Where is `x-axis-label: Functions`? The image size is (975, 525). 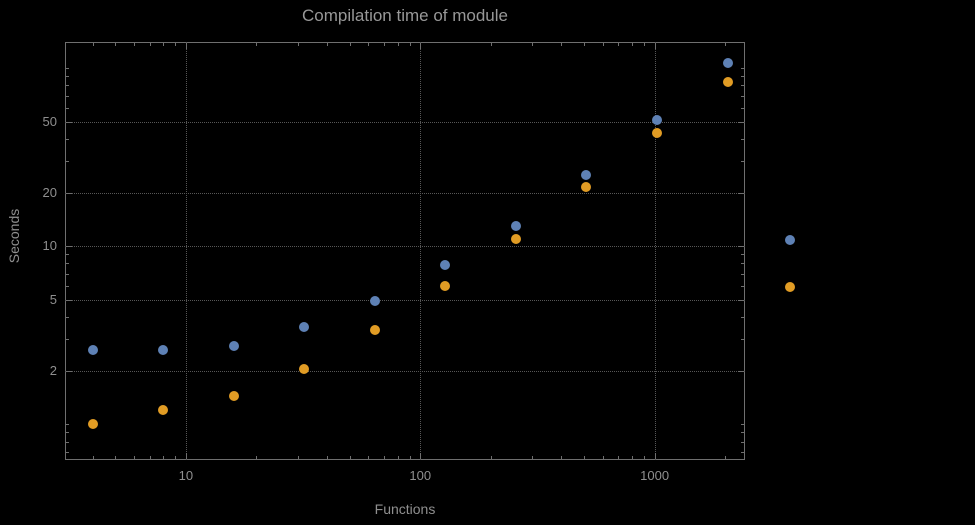 x-axis-label: Functions is located at coordinates (405, 509).